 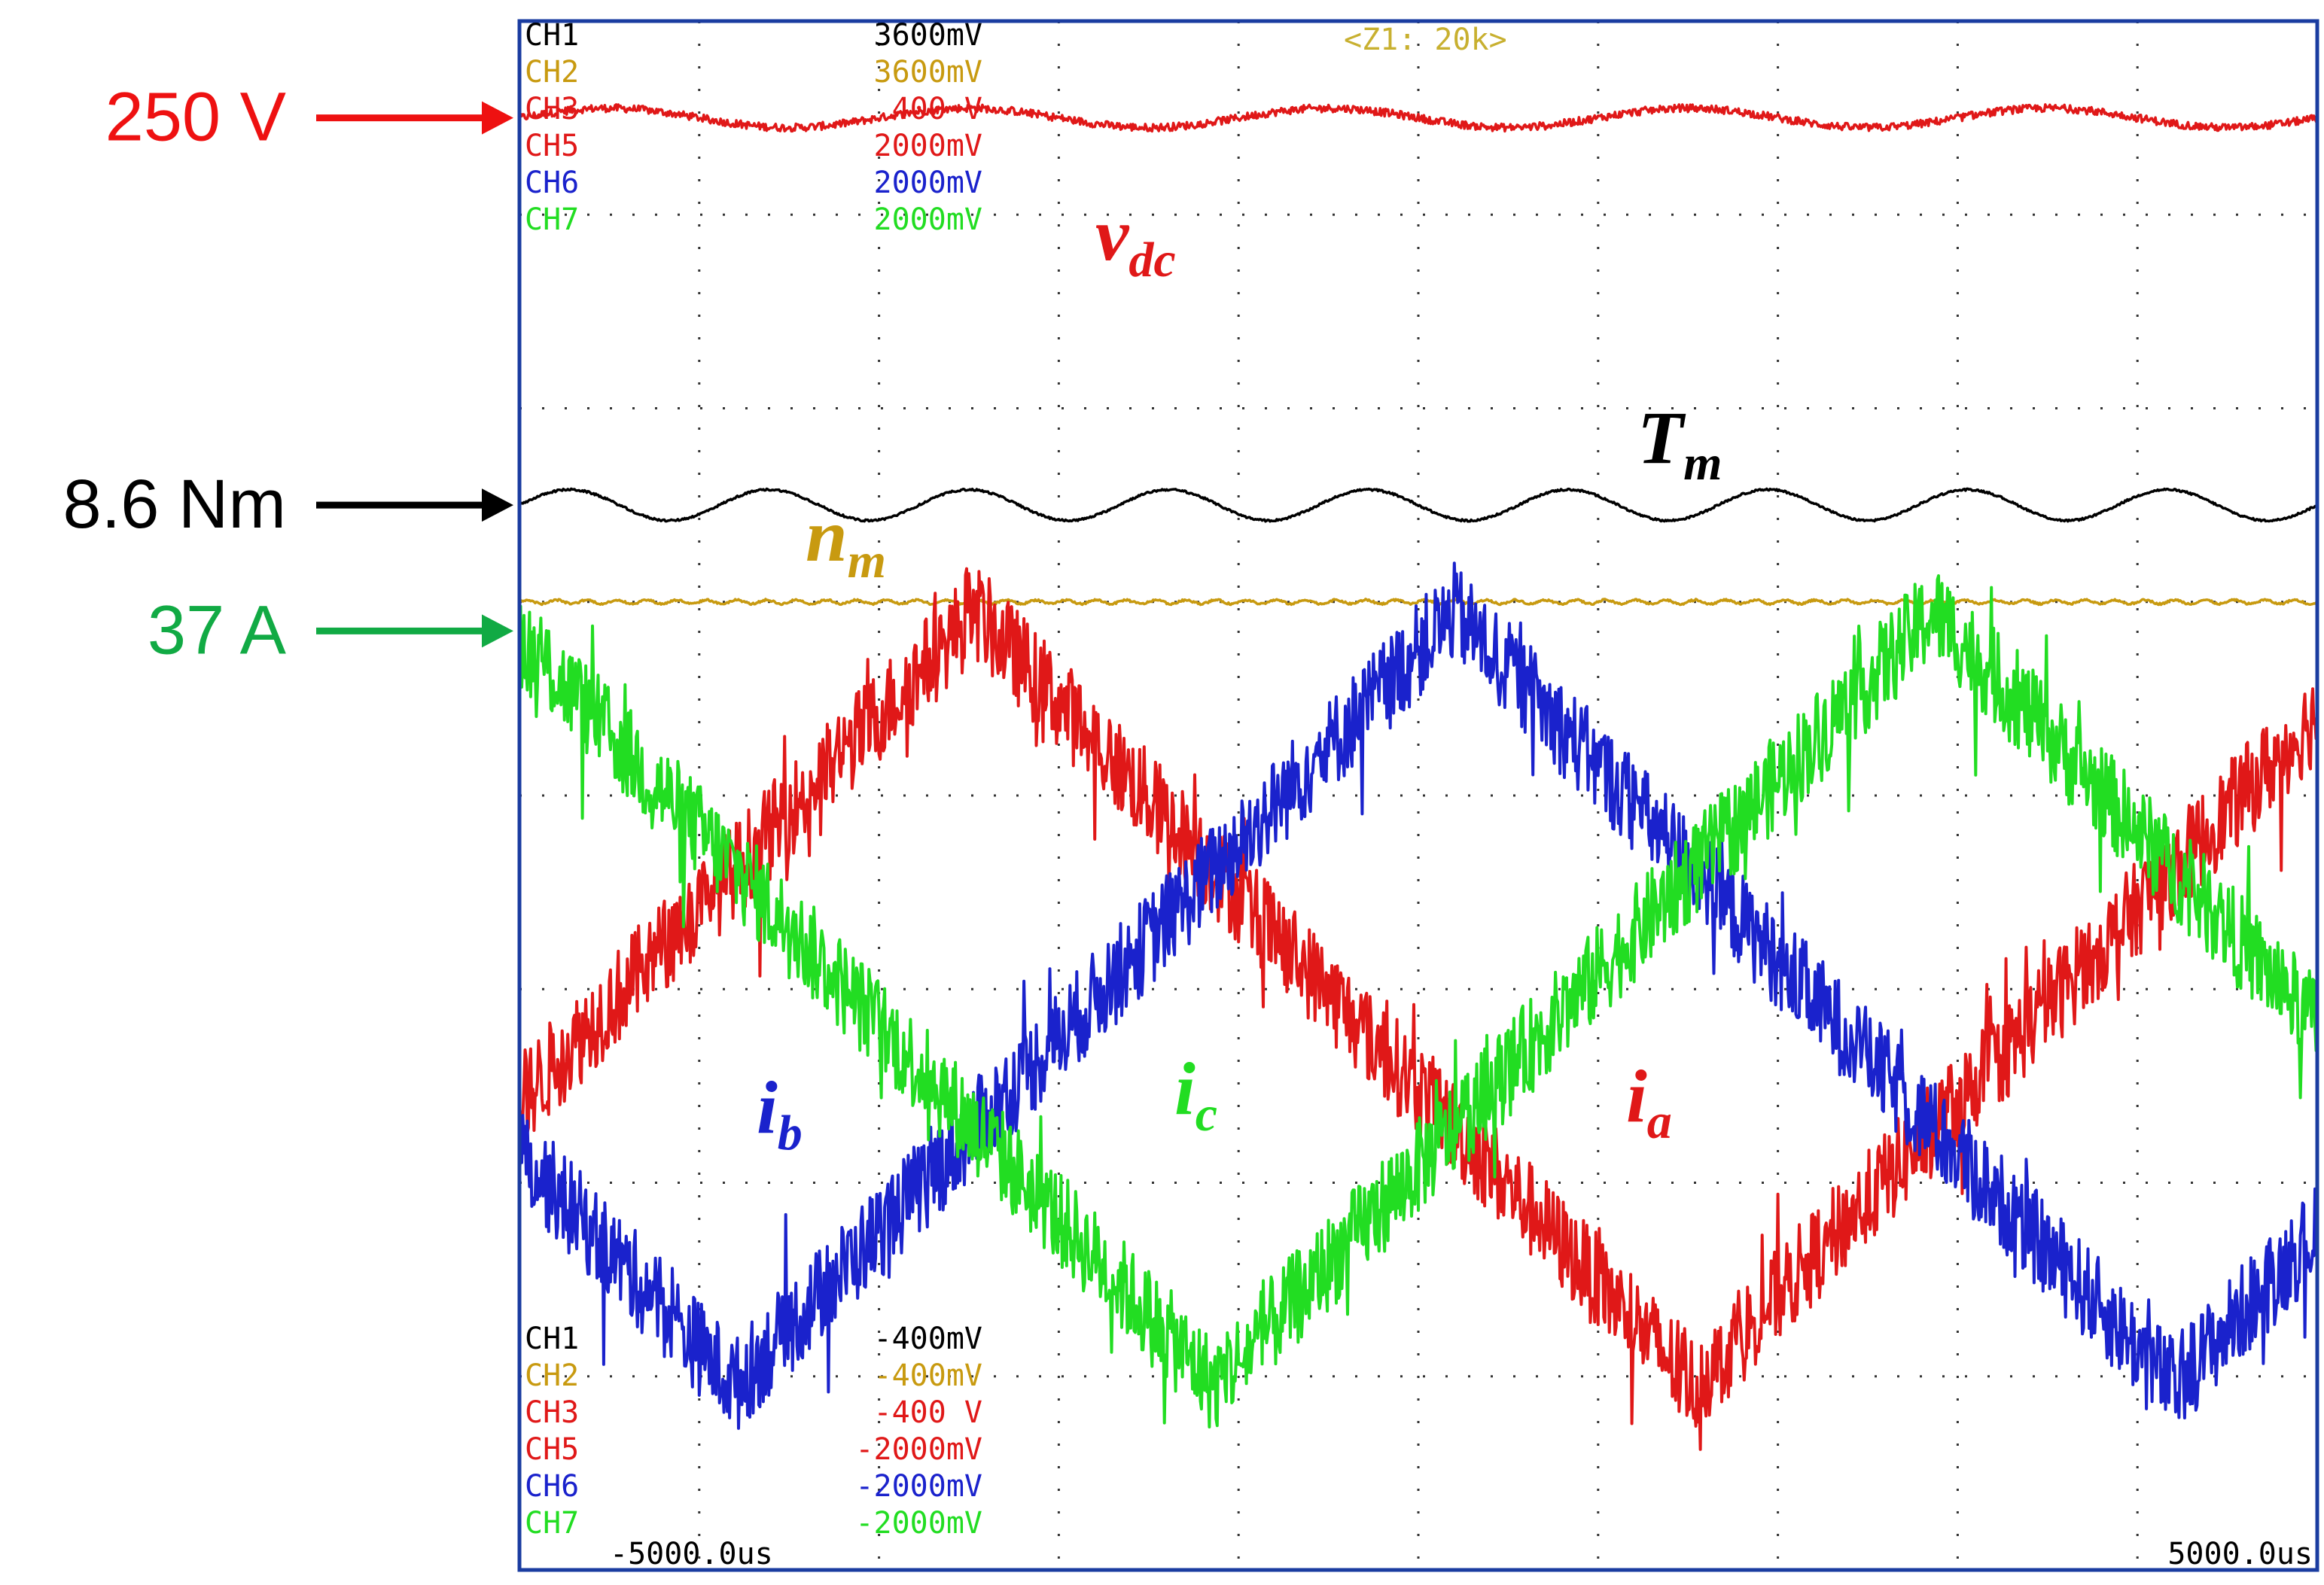 I want to click on series-label: ic, so click(x=1196, y=1094).